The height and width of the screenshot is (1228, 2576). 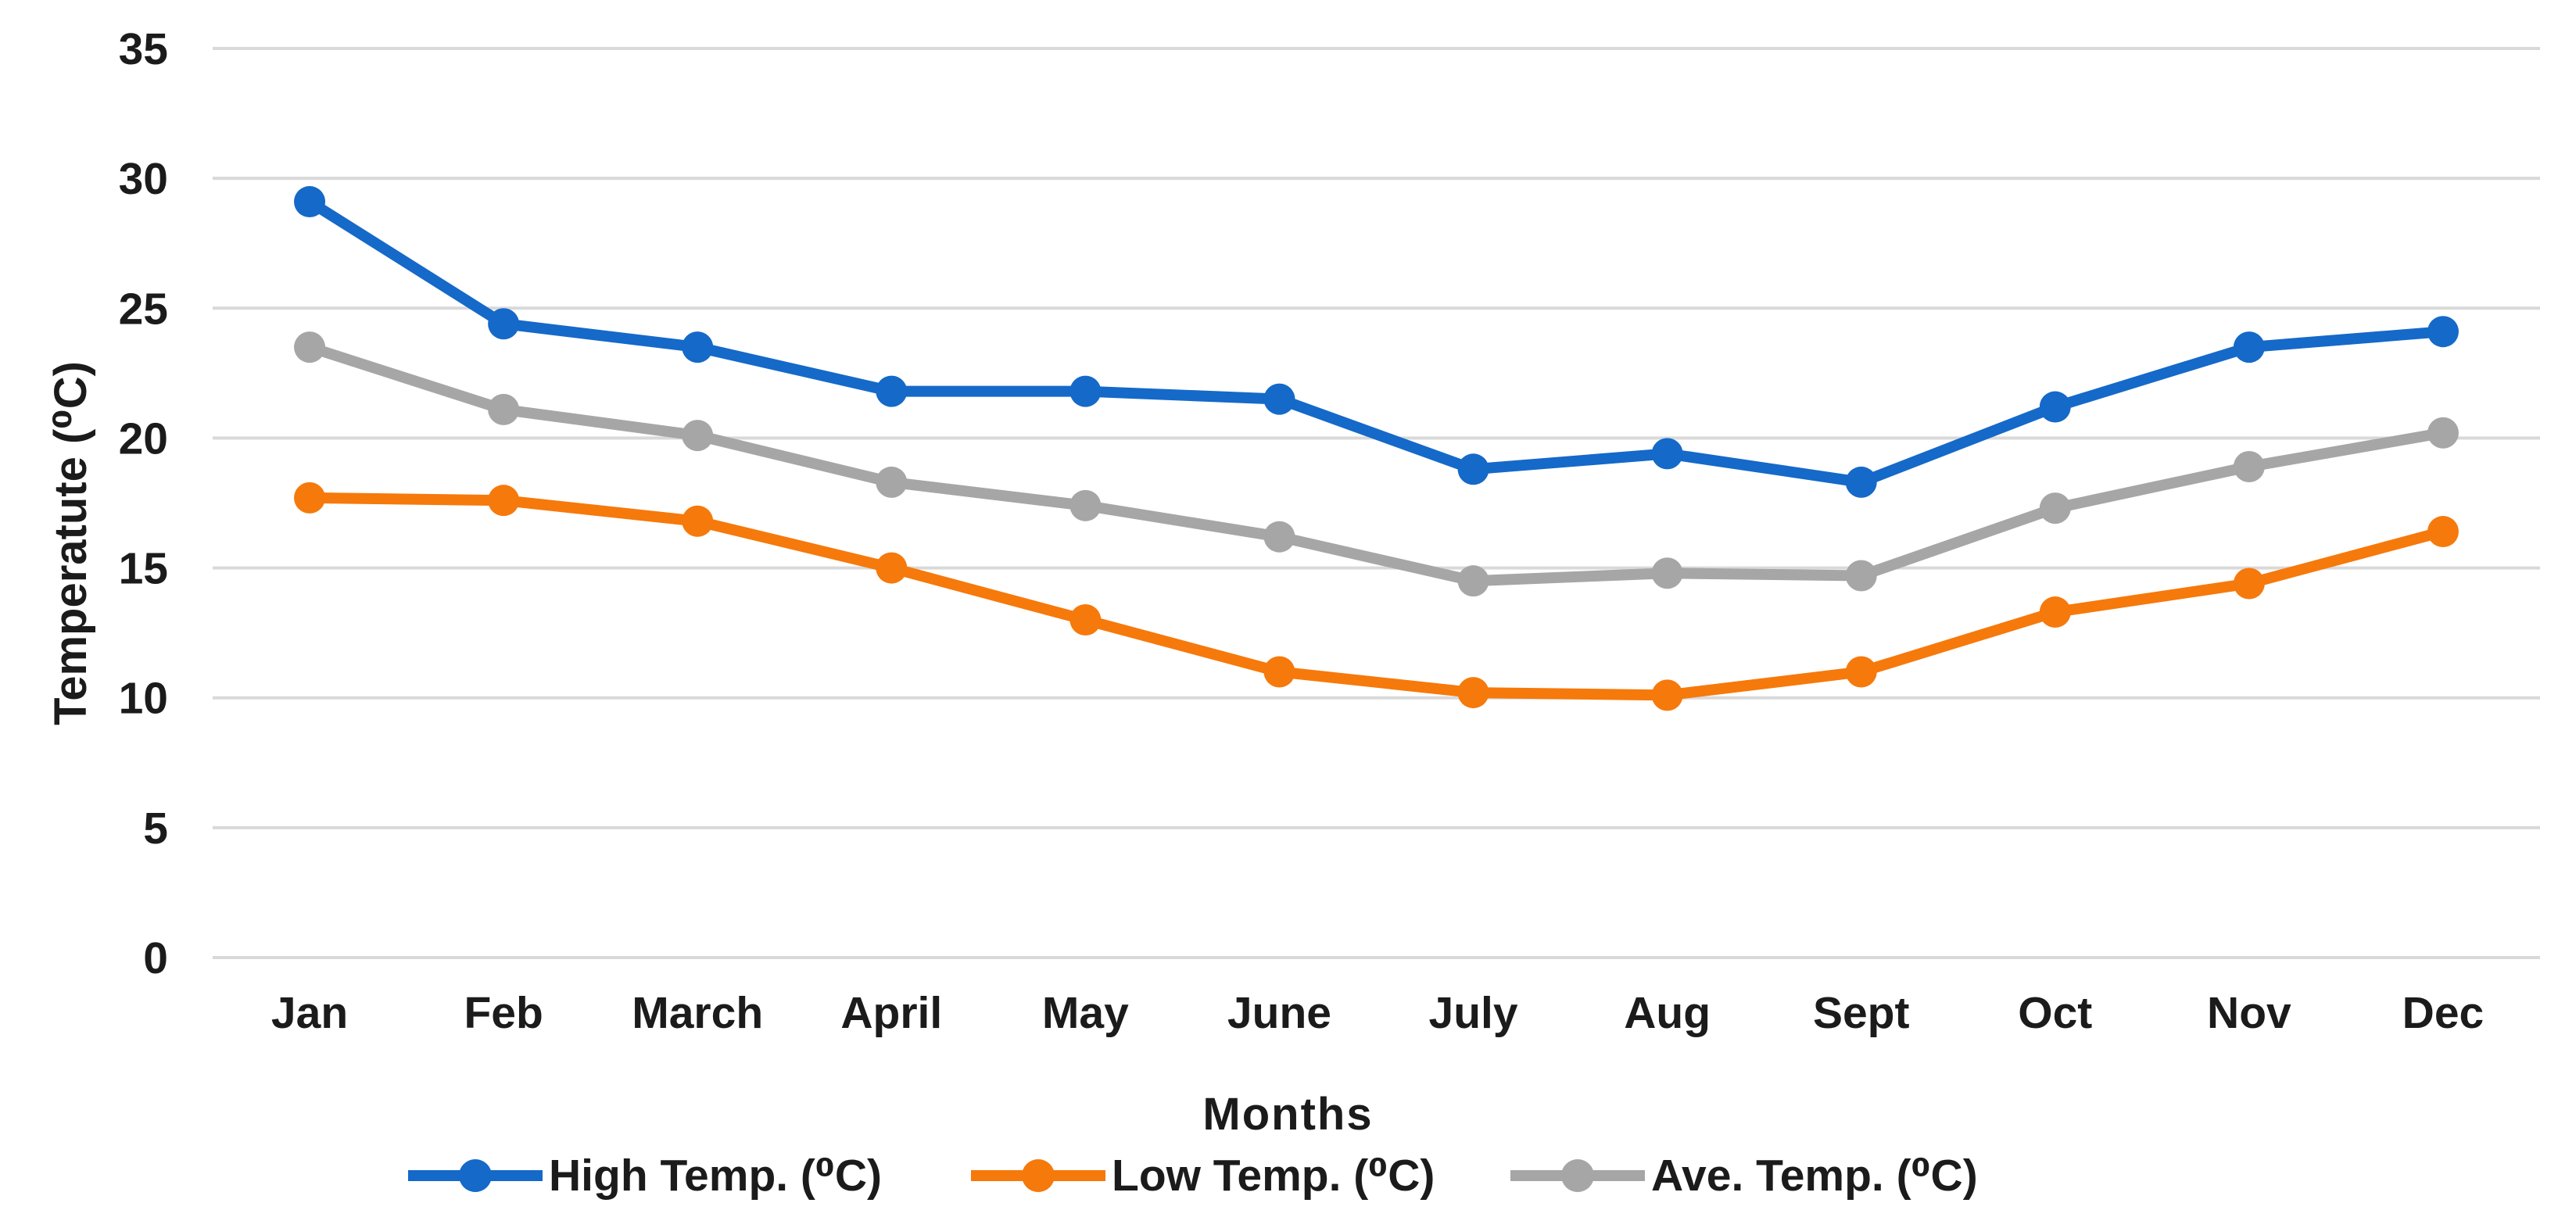 I want to click on x-tick-label: Sept, so click(x=1861, y=1013).